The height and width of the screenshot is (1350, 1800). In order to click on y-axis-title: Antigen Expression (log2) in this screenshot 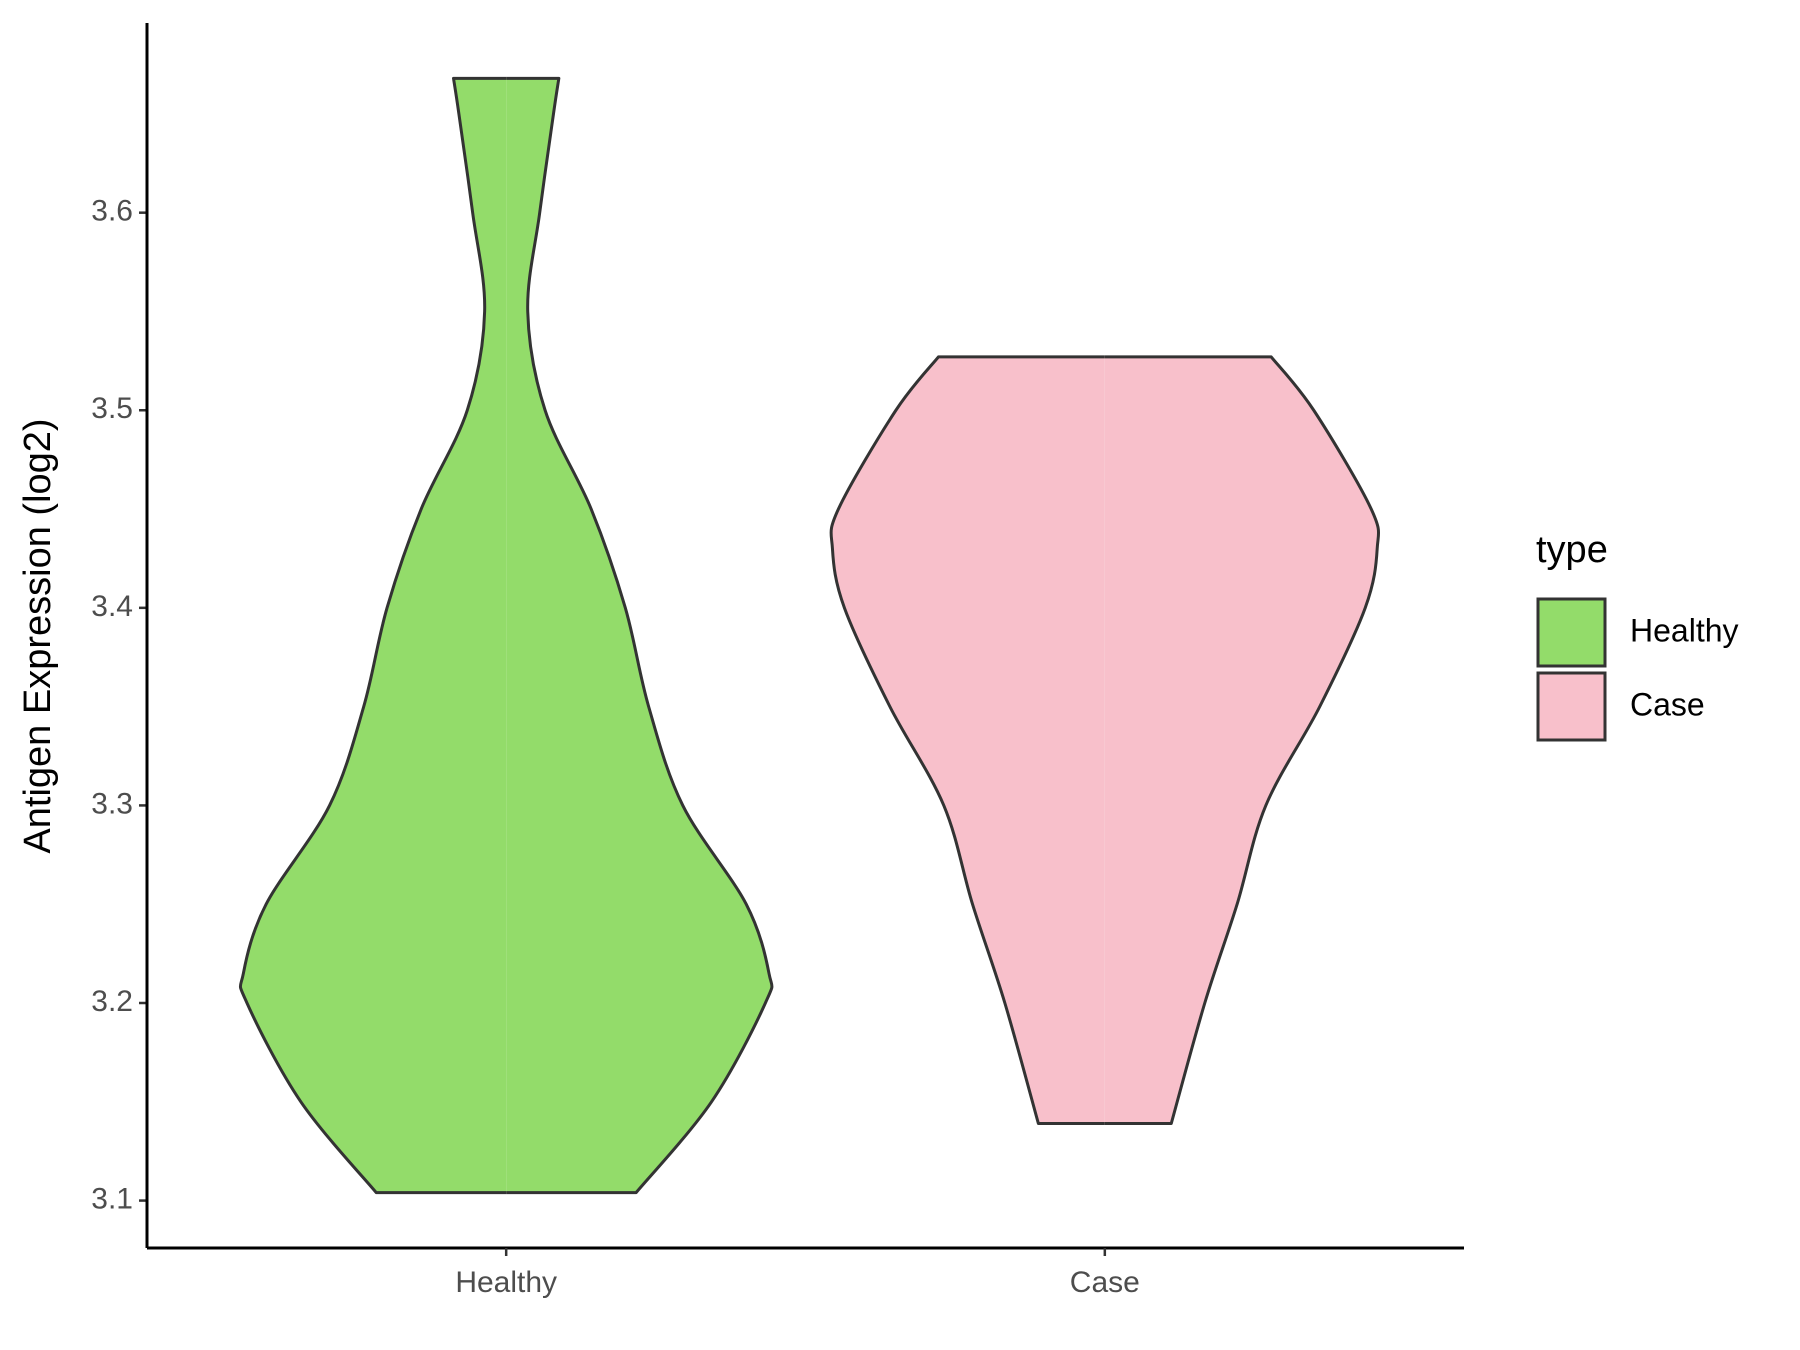, I will do `click(38, 635)`.